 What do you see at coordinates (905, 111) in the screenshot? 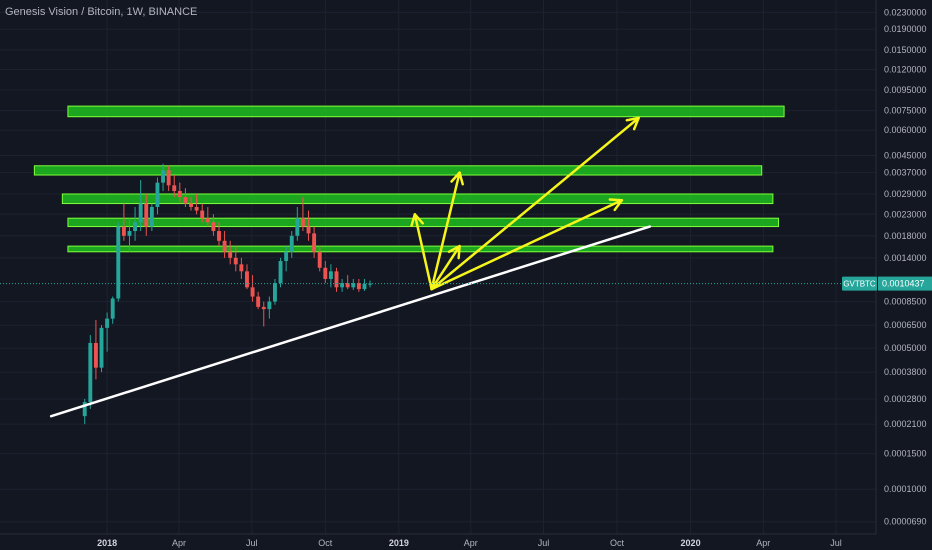
I see `price-tick-label: 0.0075000` at bounding box center [905, 111].